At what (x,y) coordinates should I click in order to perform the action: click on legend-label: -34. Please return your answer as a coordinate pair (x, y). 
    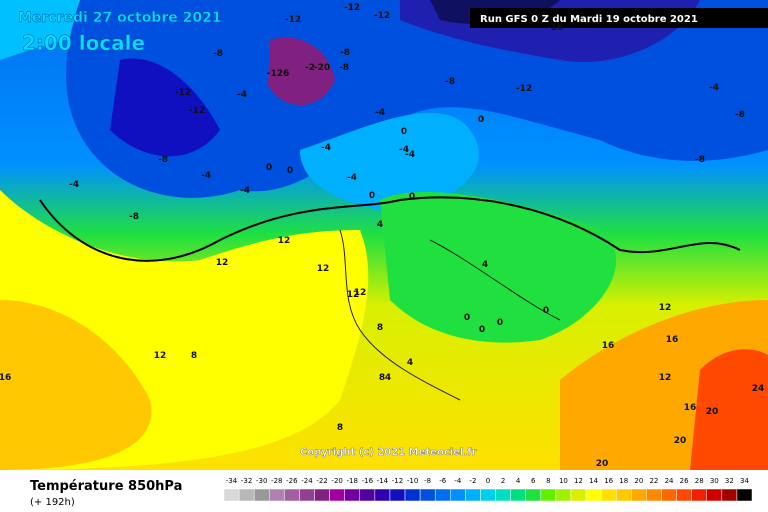
    Looking at the image, I should click on (232, 481).